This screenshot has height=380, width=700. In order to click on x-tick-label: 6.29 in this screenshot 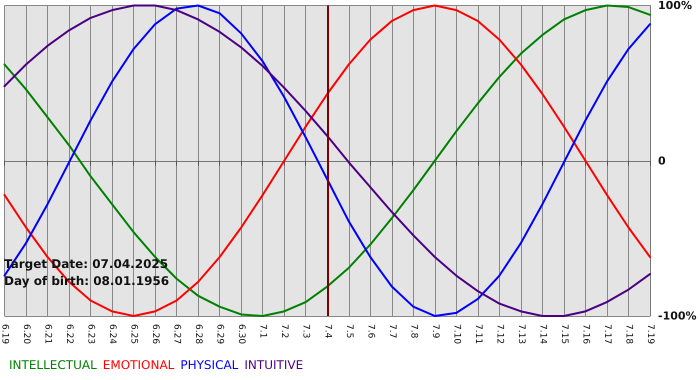, I will do `click(219, 334)`.